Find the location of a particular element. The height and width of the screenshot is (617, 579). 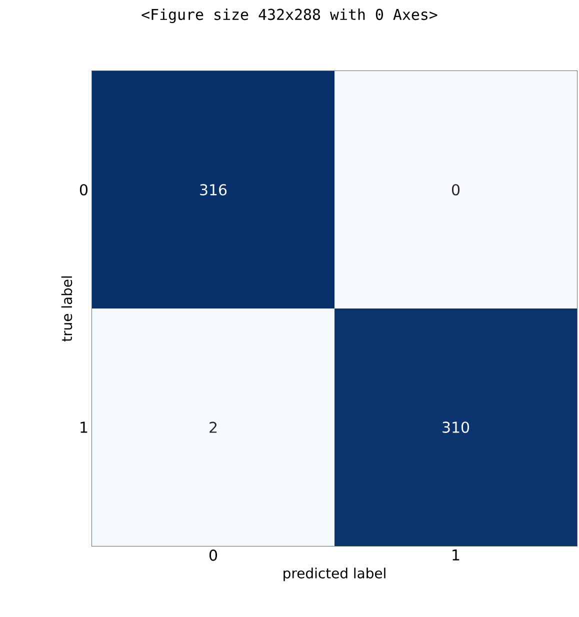

data-label: 316 is located at coordinates (213, 190).